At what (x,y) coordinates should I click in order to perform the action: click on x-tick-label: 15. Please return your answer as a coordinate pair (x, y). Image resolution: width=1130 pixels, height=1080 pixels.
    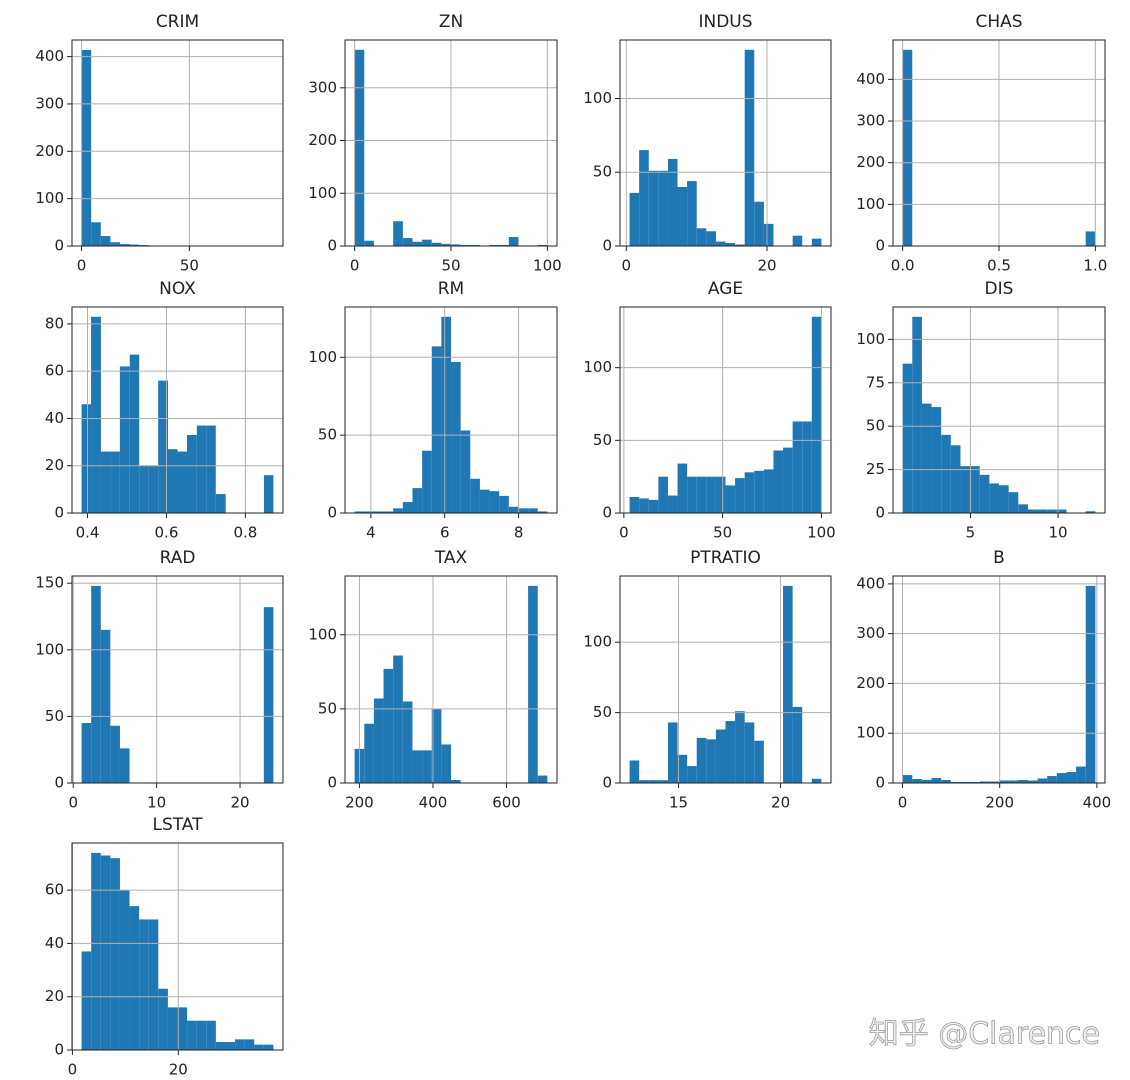
    Looking at the image, I should click on (678, 803).